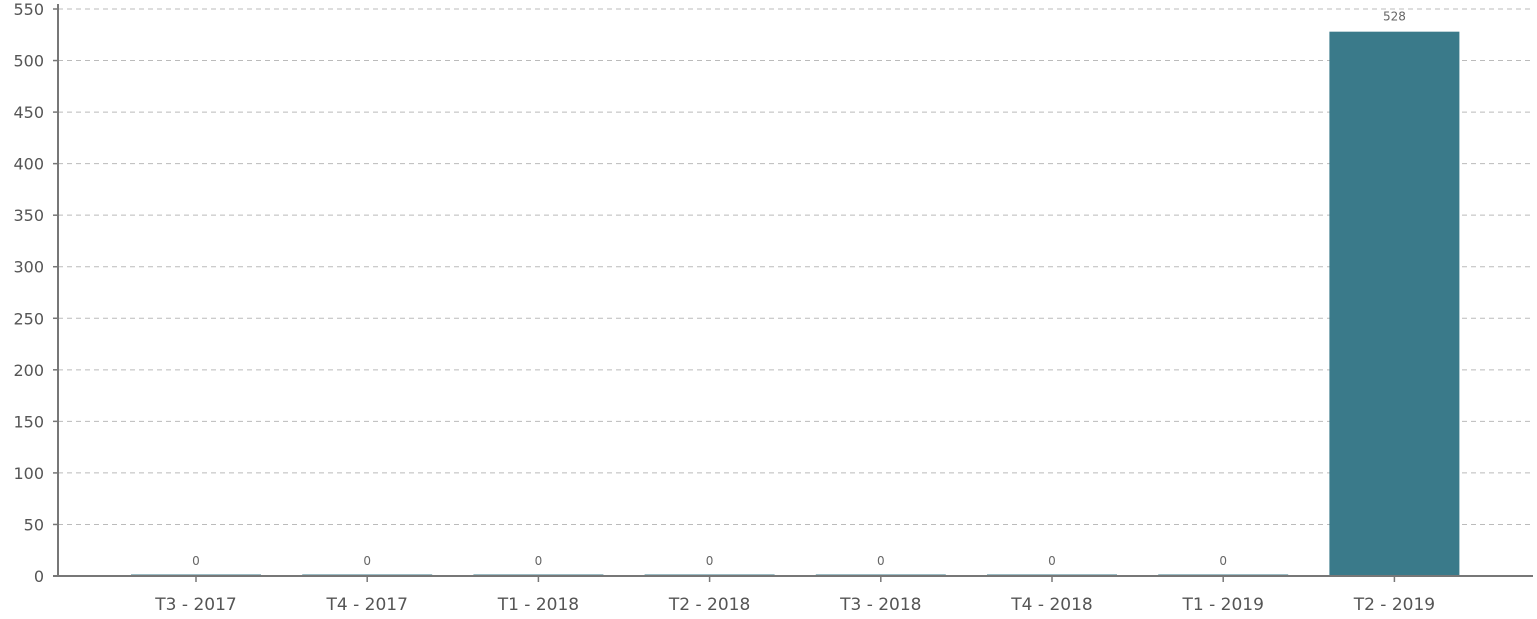  Describe the element at coordinates (28, 421) in the screenshot. I see `y-tick-label: 150` at that location.